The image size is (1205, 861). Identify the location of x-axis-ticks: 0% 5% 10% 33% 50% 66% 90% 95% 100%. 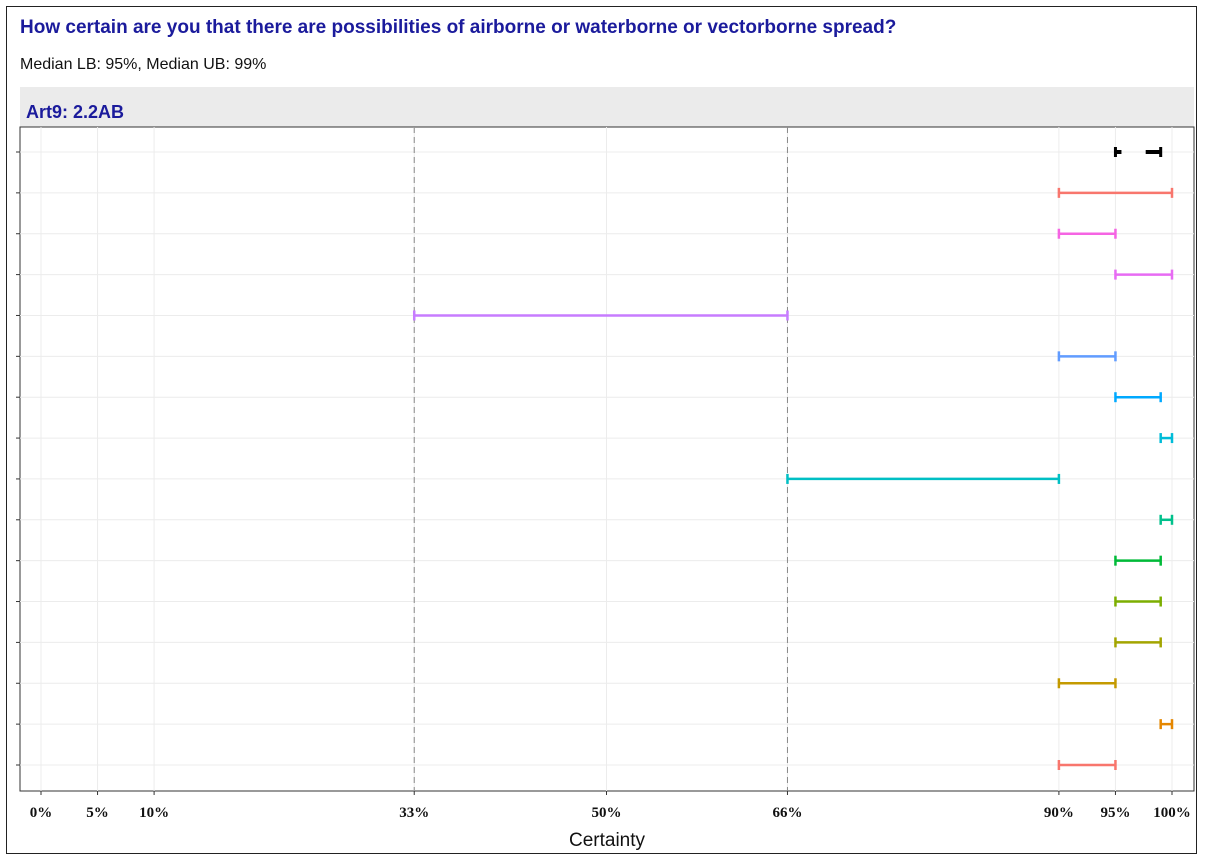
(610, 806).